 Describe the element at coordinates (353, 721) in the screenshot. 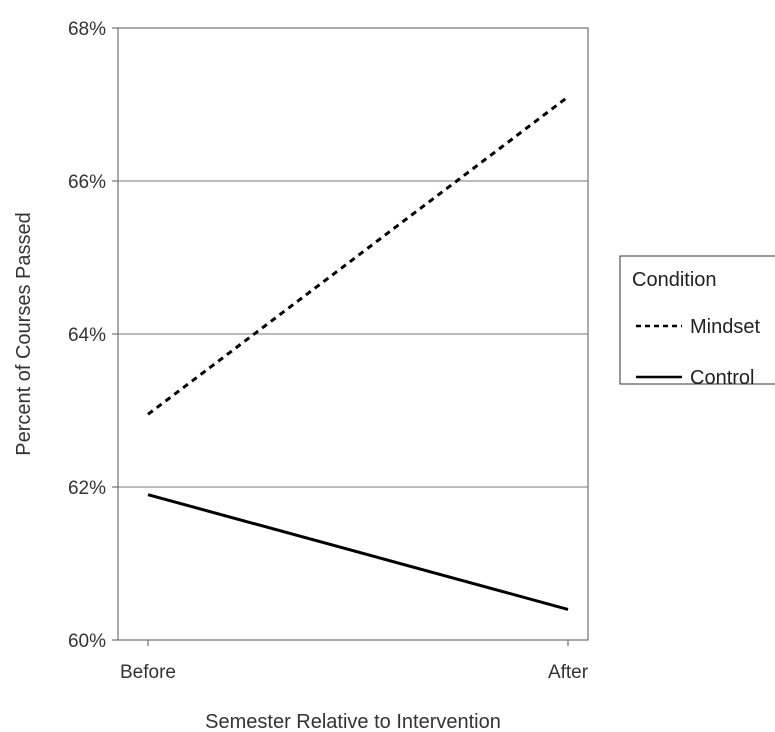

I see `x-axis-title: Semester Relative to Intervention` at that location.